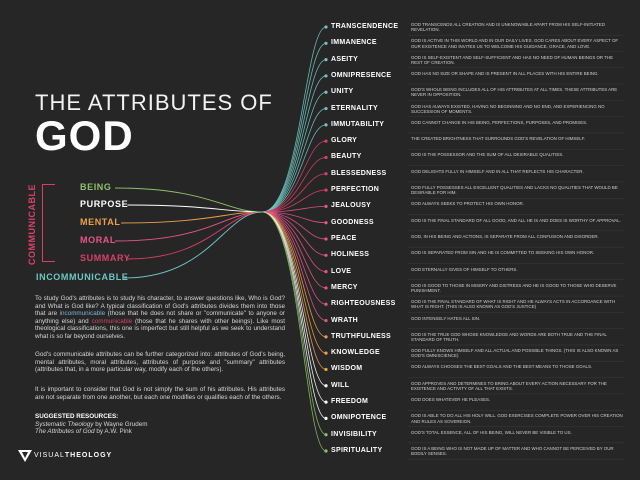 The height and width of the screenshot is (480, 640). What do you see at coordinates (363, 304) in the screenshot?
I see `attribute-righteousness: RIGHTEOUSNESS` at bounding box center [363, 304].